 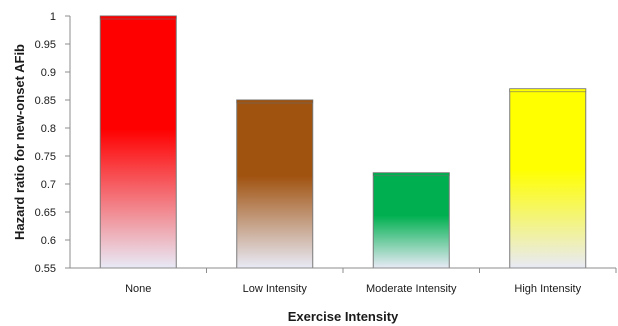 What do you see at coordinates (52, 143) in the screenshot?
I see `y-axis-ticks: 0.55 0.6 0.65 0.7 0.75 0.8 0.85 0.9 0.95 1` at bounding box center [52, 143].